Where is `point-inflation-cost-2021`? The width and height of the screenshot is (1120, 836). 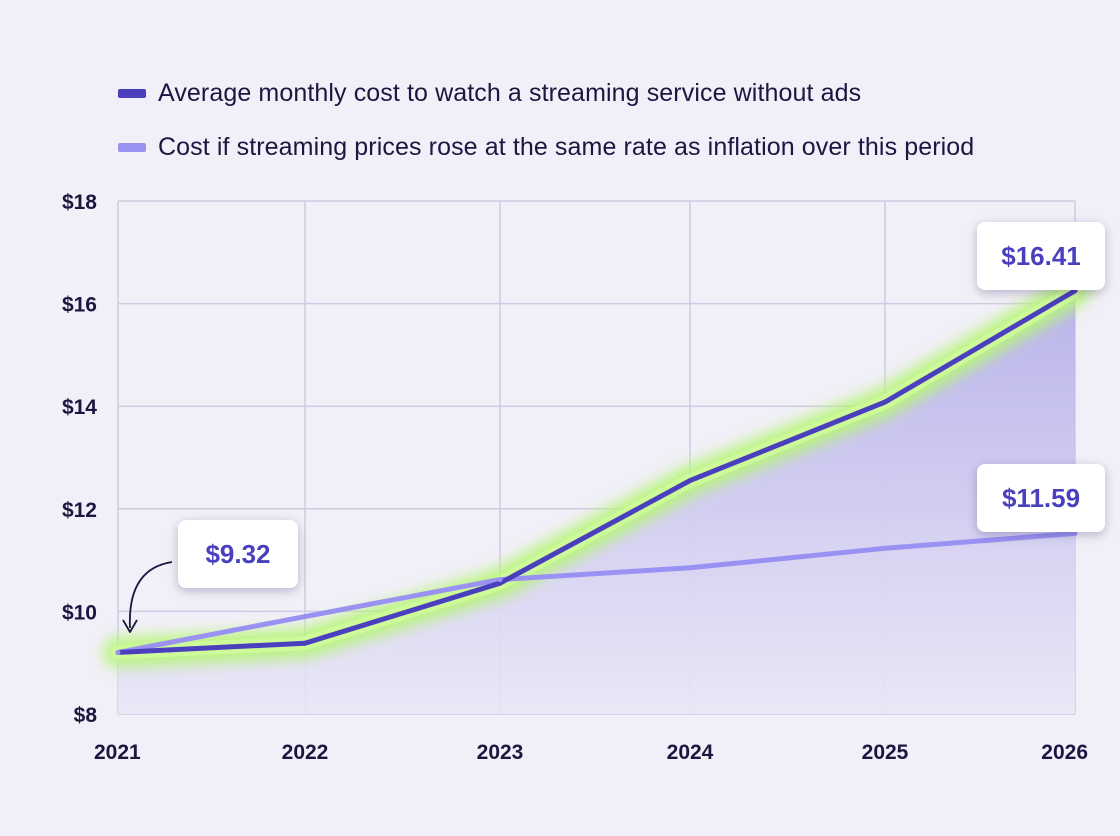
point-inflation-cost-2021 is located at coordinates (118, 652).